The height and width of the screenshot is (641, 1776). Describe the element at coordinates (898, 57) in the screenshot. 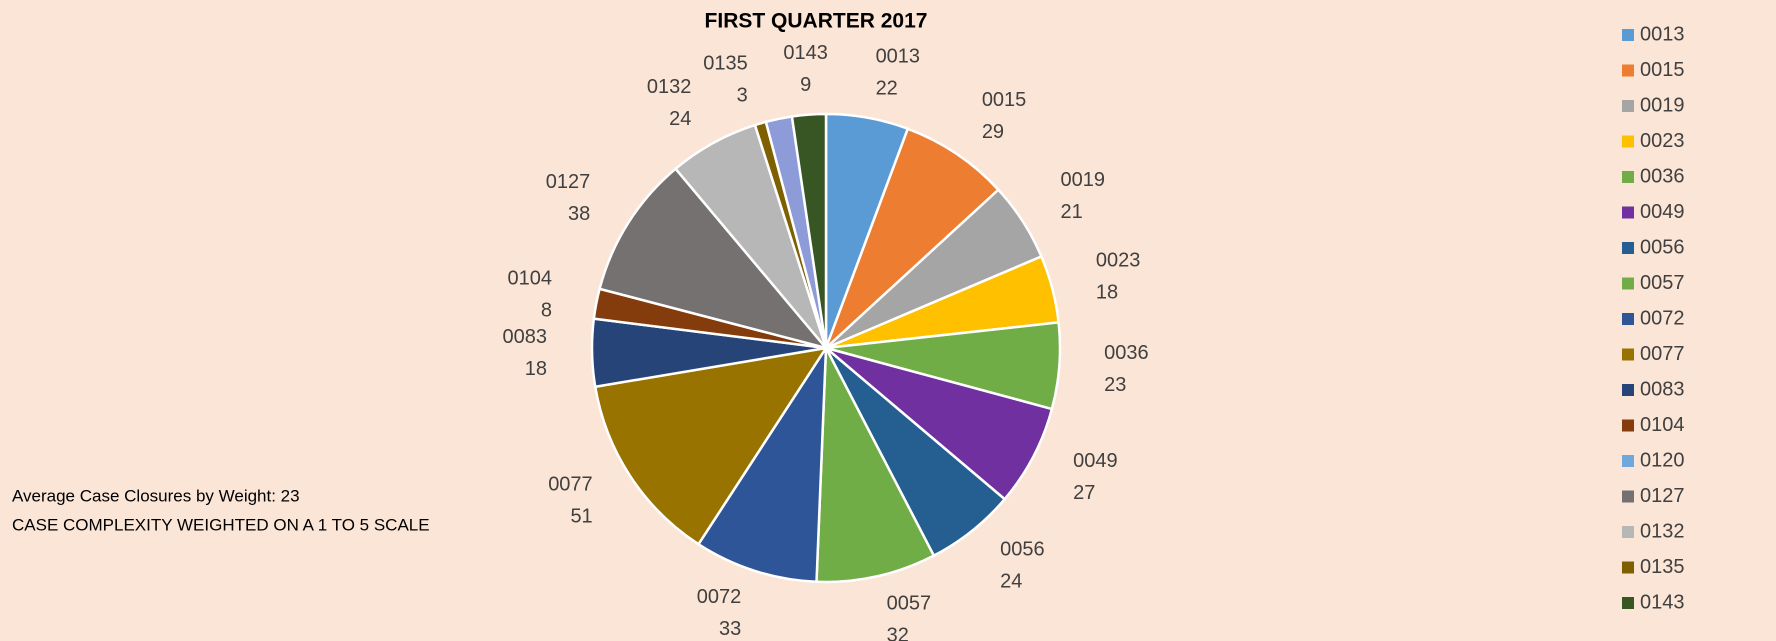

I see `data-label-name: 0013` at that location.